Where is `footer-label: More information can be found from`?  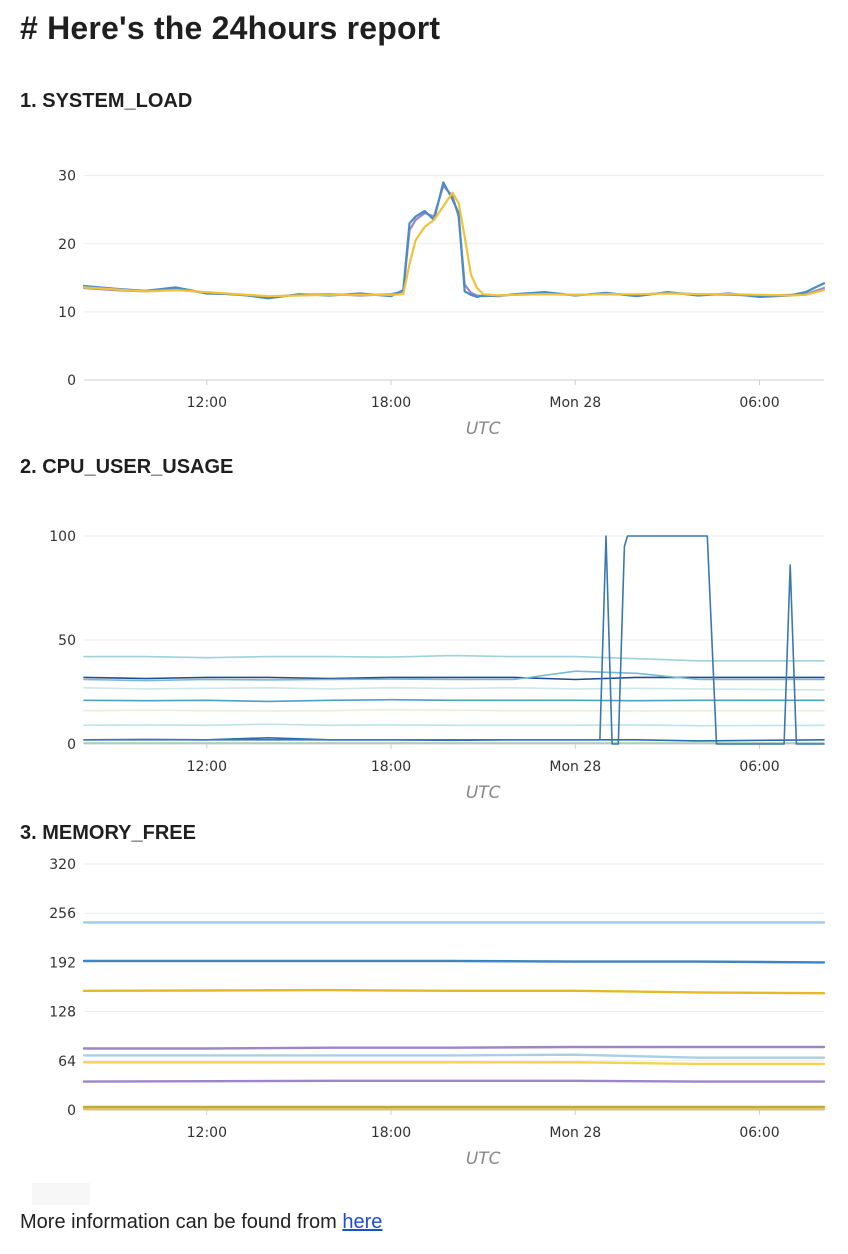
footer-label: More information can be found from is located at coordinates (181, 1222).